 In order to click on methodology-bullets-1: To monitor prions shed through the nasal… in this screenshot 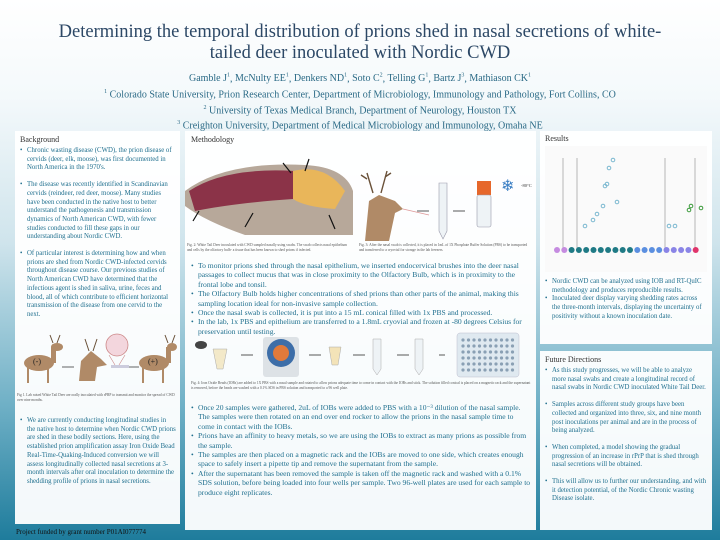, I will do `click(361, 298)`.